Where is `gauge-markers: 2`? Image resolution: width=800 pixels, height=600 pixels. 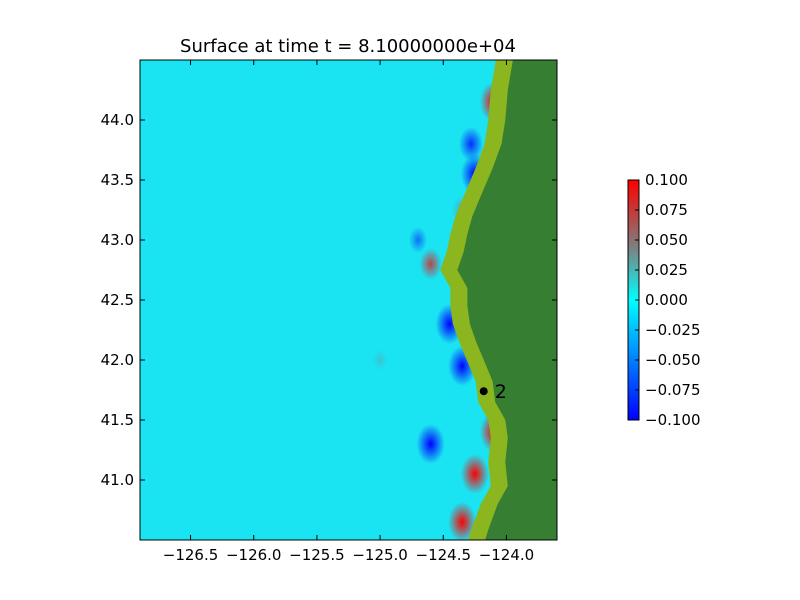
gauge-markers: 2 is located at coordinates (493, 392).